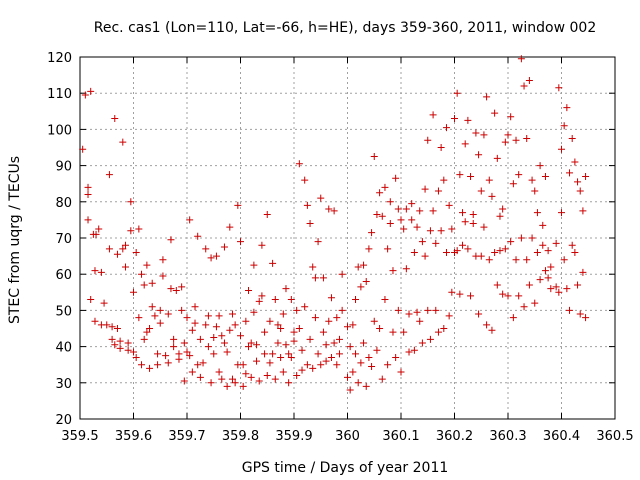 This screenshot has width=640, height=480. Describe the element at coordinates (63, 239) in the screenshot. I see `y-tick-label: 70` at that location.